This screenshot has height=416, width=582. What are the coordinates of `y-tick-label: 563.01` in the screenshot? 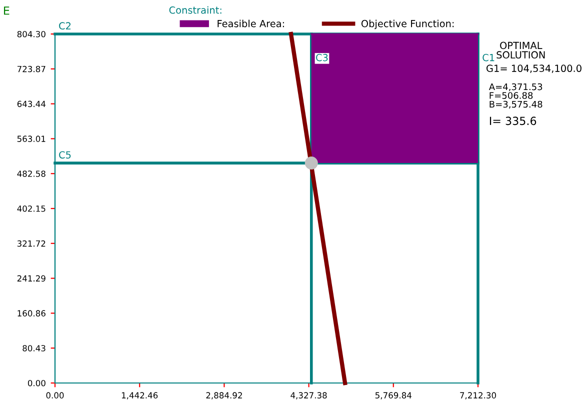 It's located at (31, 139).